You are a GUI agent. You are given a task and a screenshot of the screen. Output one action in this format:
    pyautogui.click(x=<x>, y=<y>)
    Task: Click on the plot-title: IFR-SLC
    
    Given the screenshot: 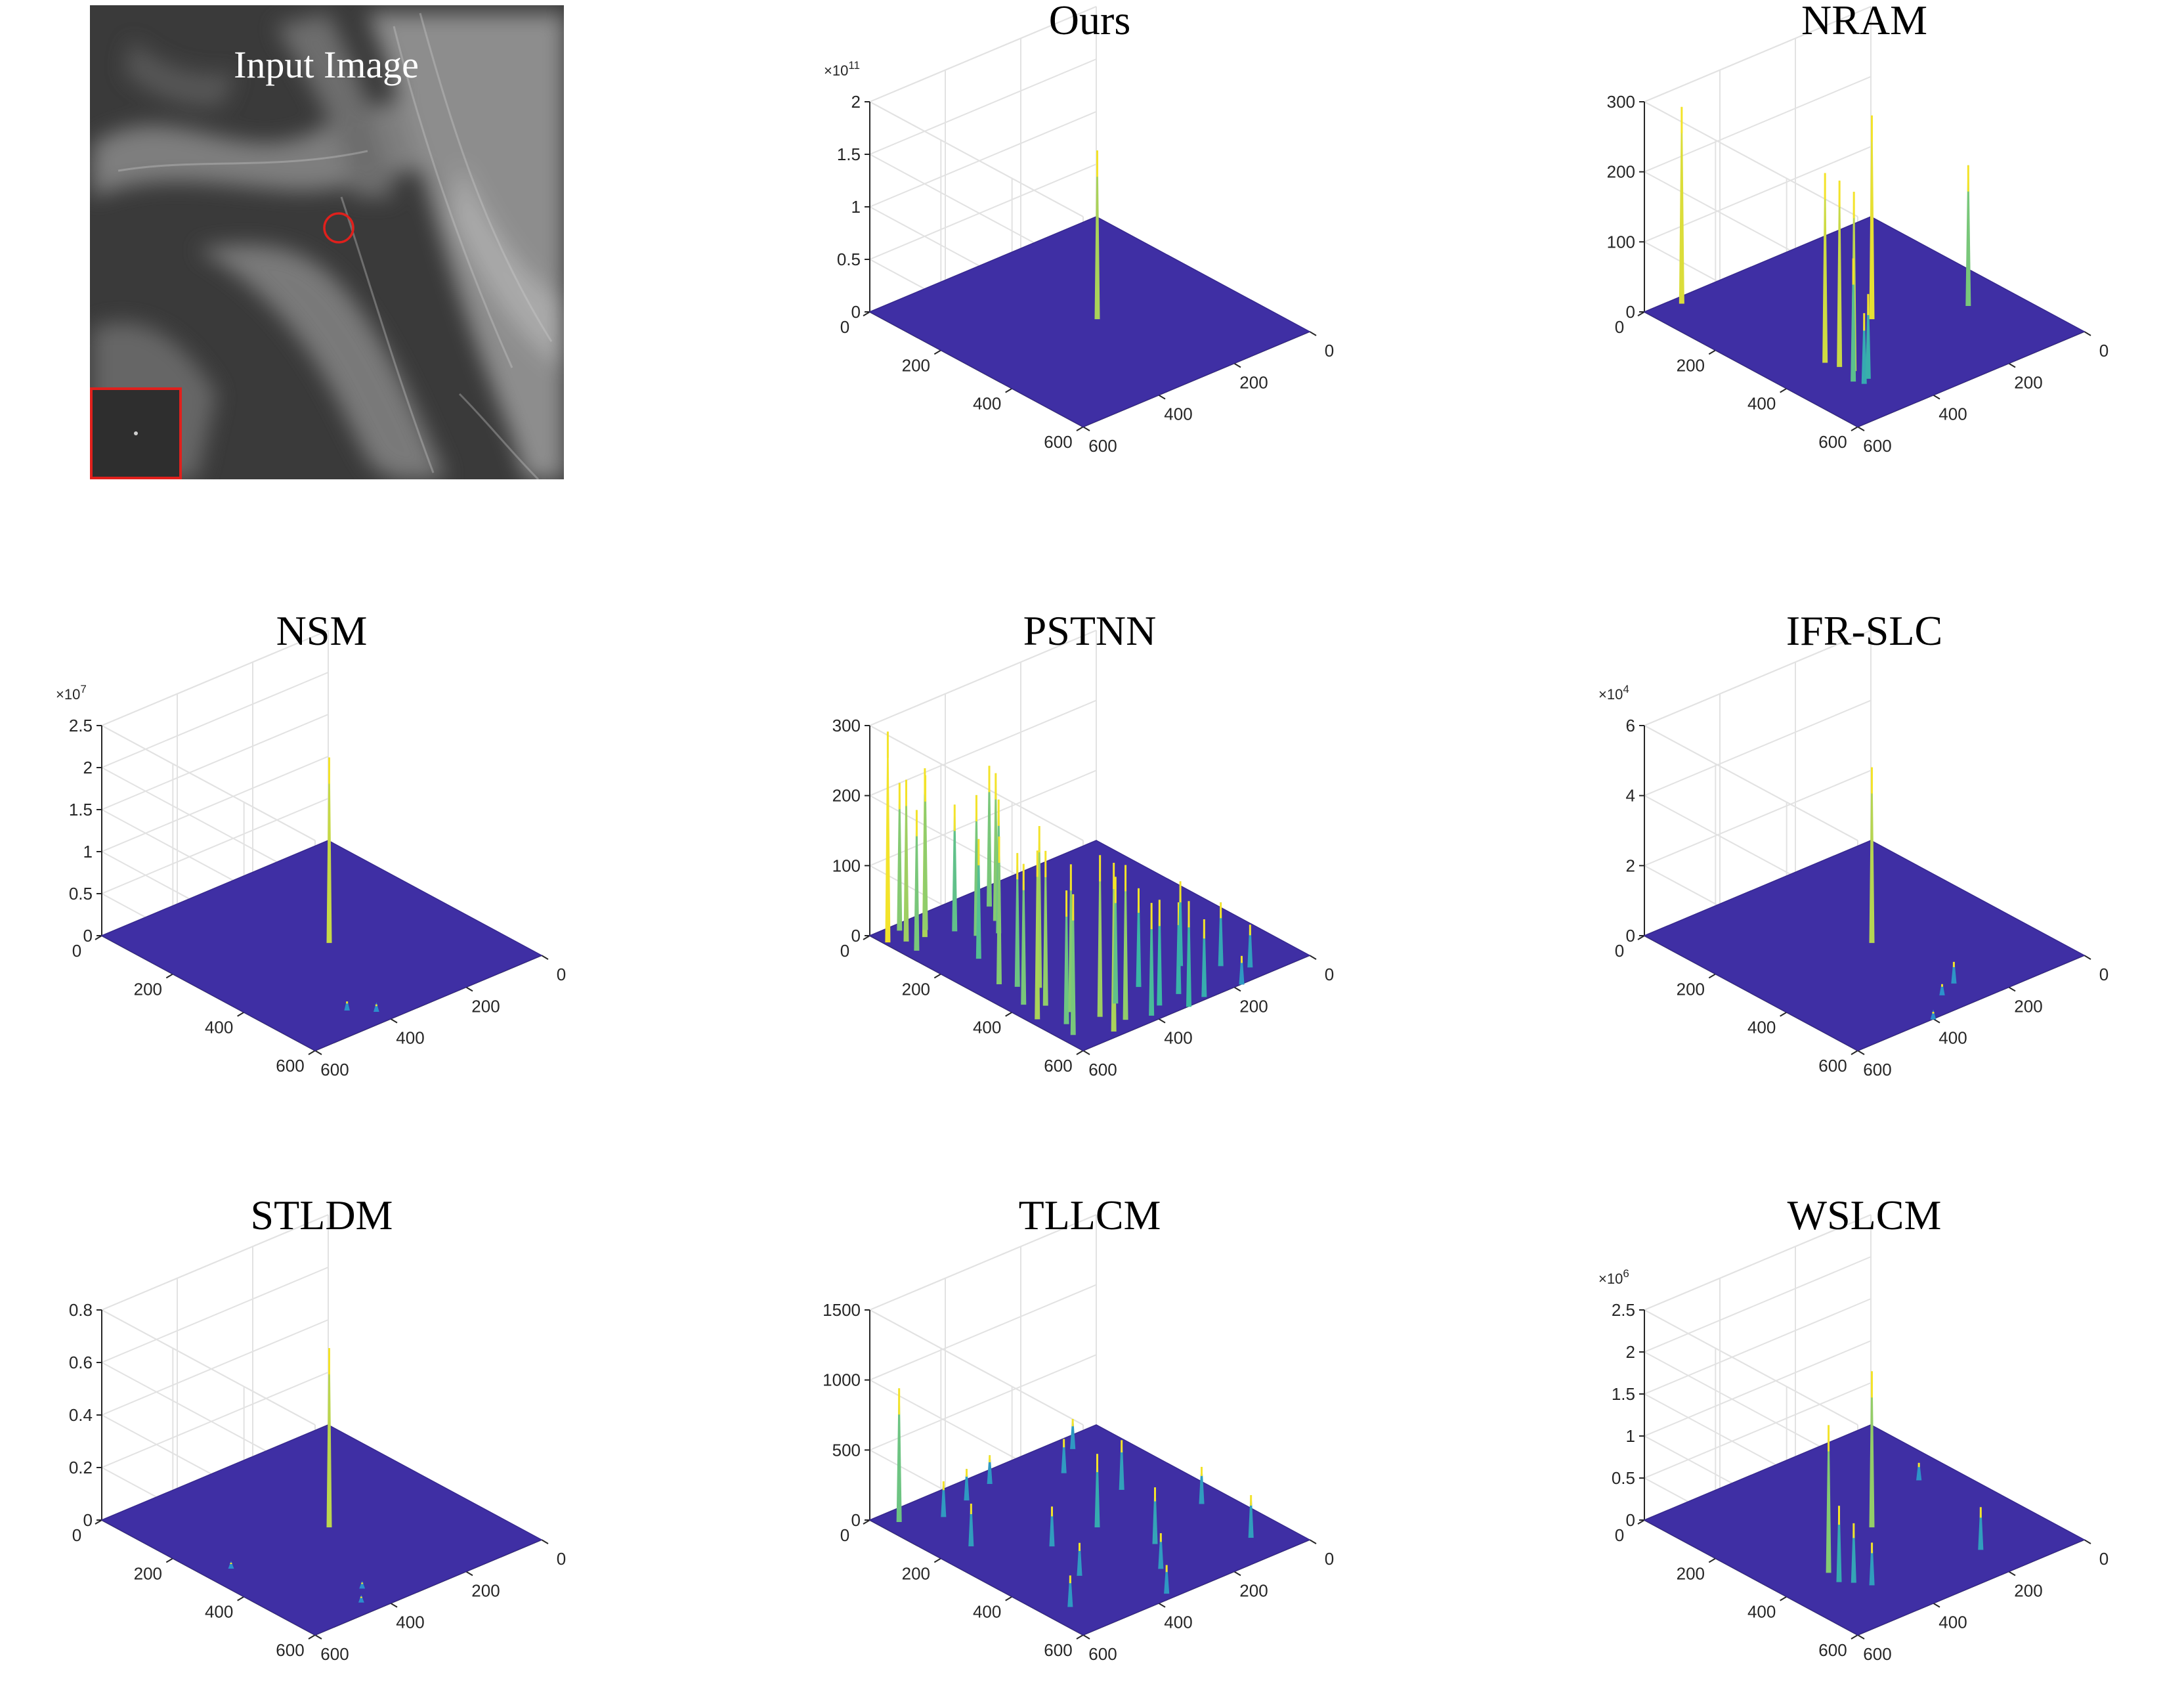 What is the action you would take?
    pyautogui.click(x=1864, y=630)
    